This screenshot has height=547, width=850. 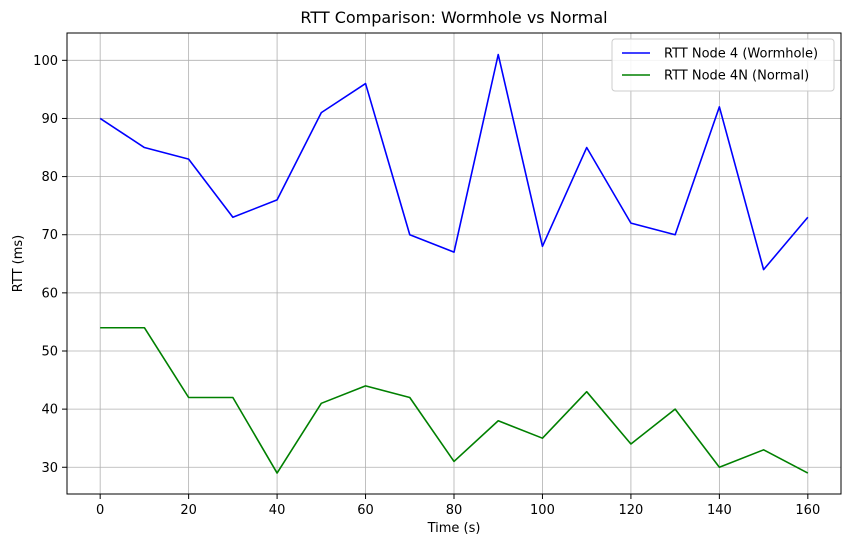 What do you see at coordinates (188, 510) in the screenshot?
I see `x-tick-label: 20` at bounding box center [188, 510].